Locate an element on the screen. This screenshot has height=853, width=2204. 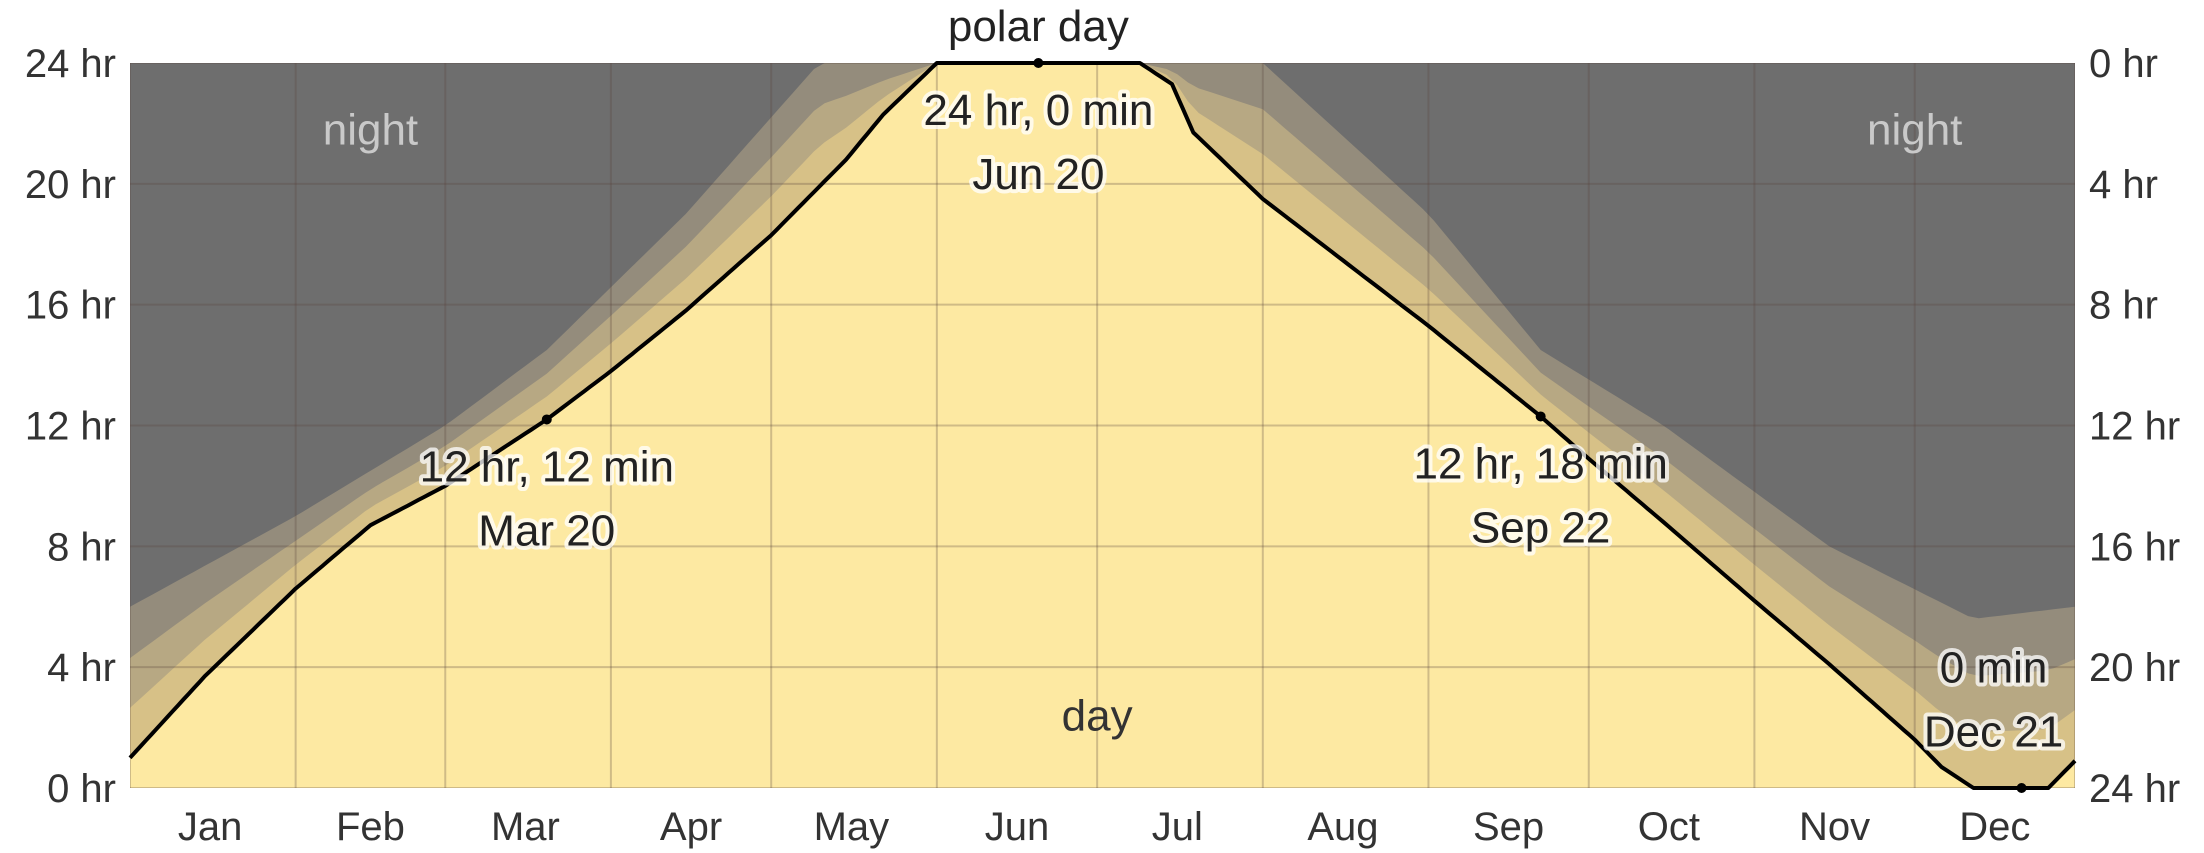
annotation-text: 12 hr, 18 min is located at coordinates (1540, 463).